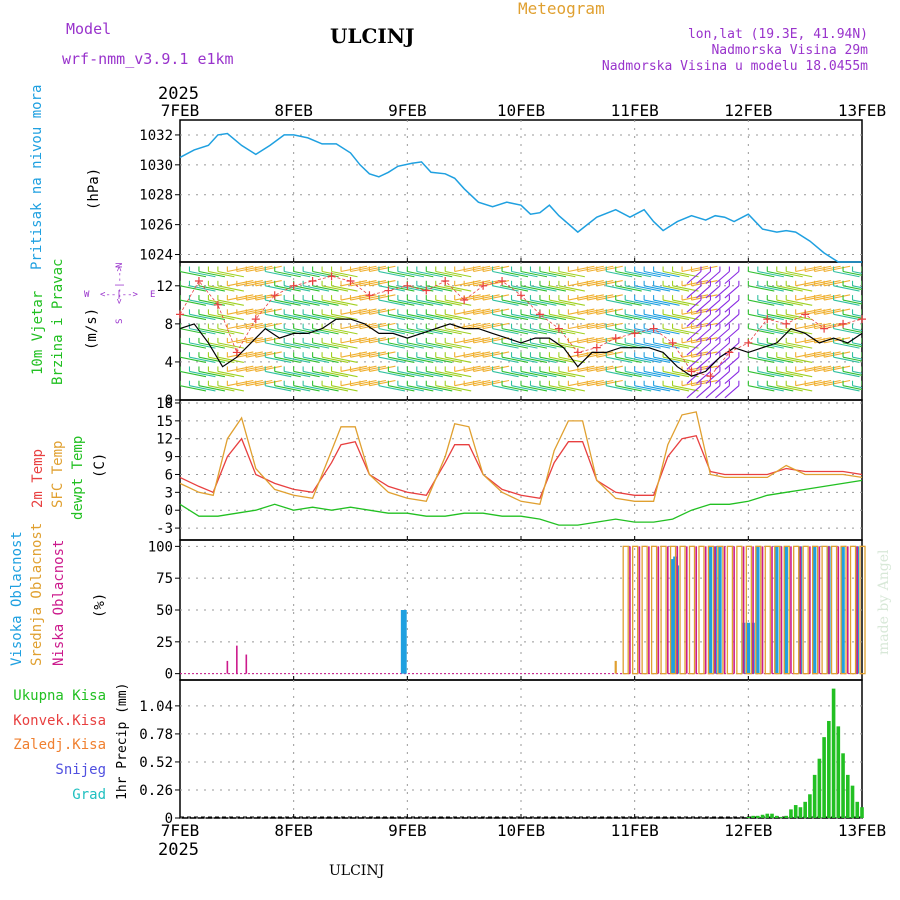 The height and width of the screenshot is (900, 900). I want to click on precip-bar, so click(833, 753).